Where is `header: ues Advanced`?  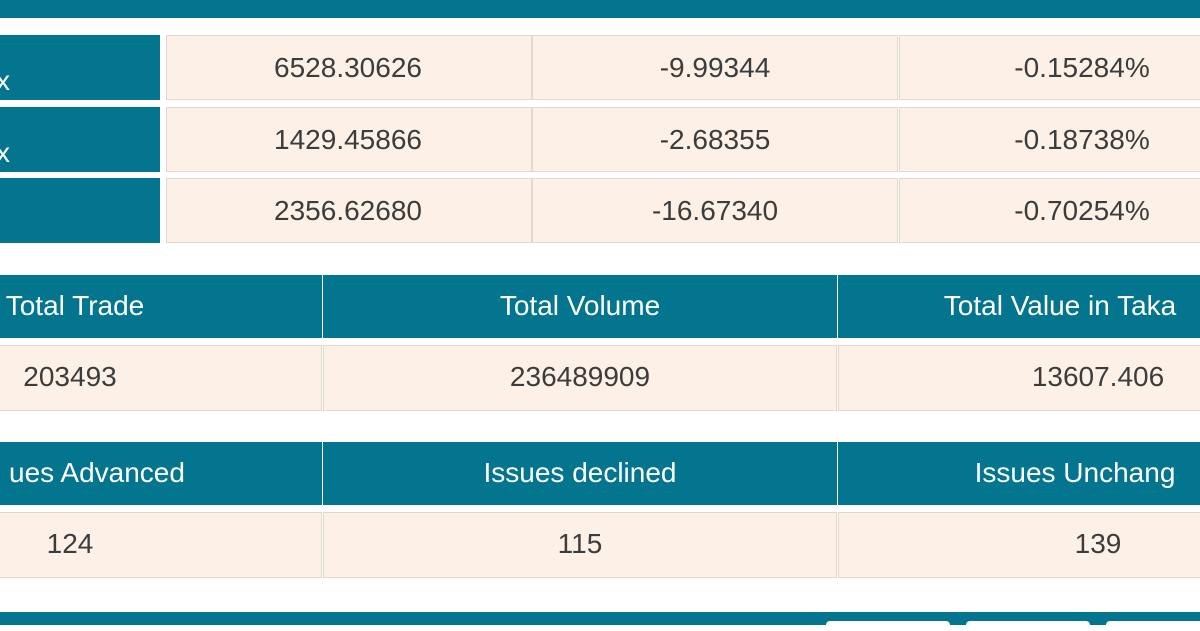
header: ues Advanced is located at coordinates (97, 472).